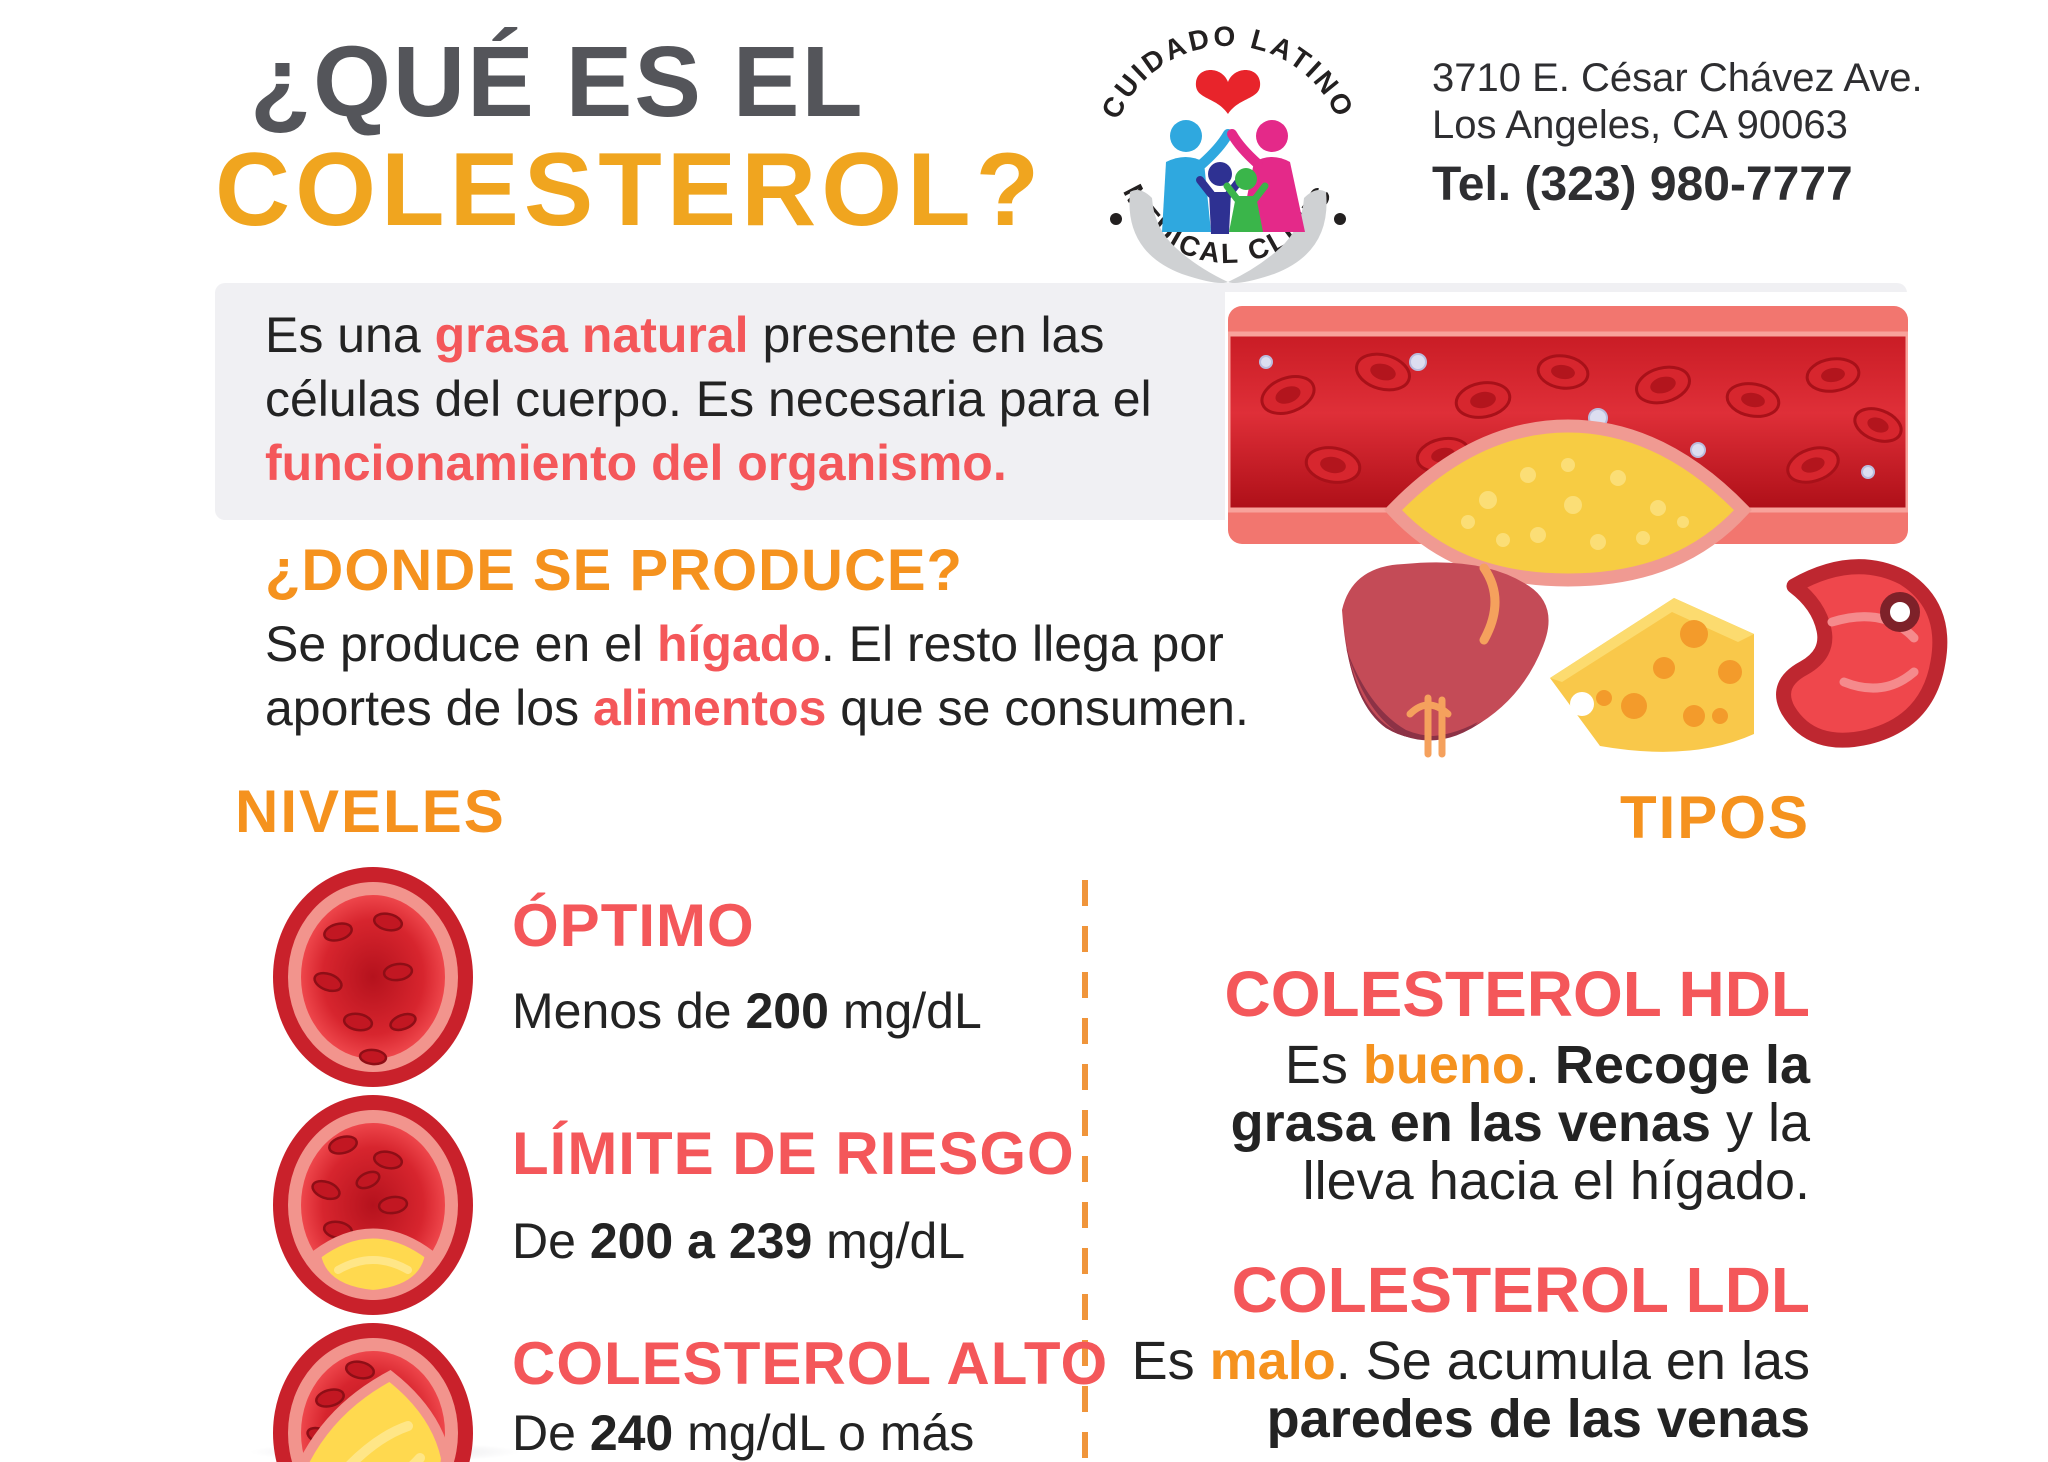  I want to click on desc-value: 200 a 239, so click(701, 1241).